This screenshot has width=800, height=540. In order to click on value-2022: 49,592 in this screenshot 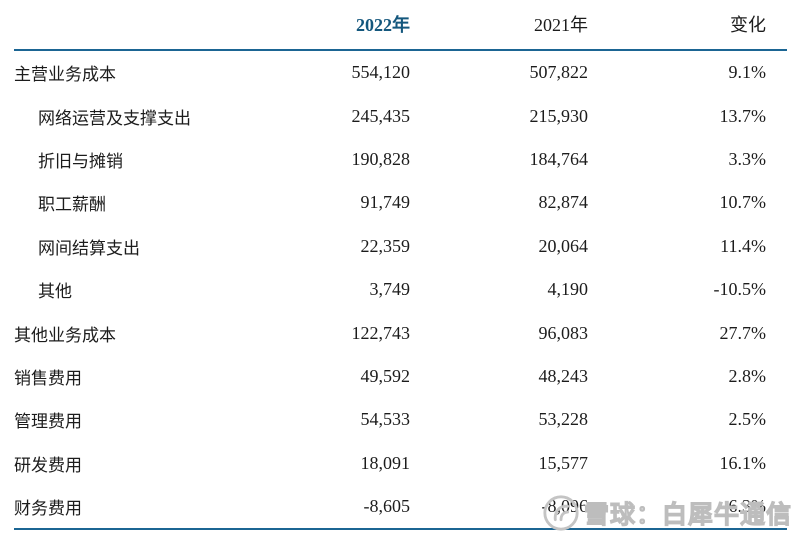, I will do `click(385, 375)`.